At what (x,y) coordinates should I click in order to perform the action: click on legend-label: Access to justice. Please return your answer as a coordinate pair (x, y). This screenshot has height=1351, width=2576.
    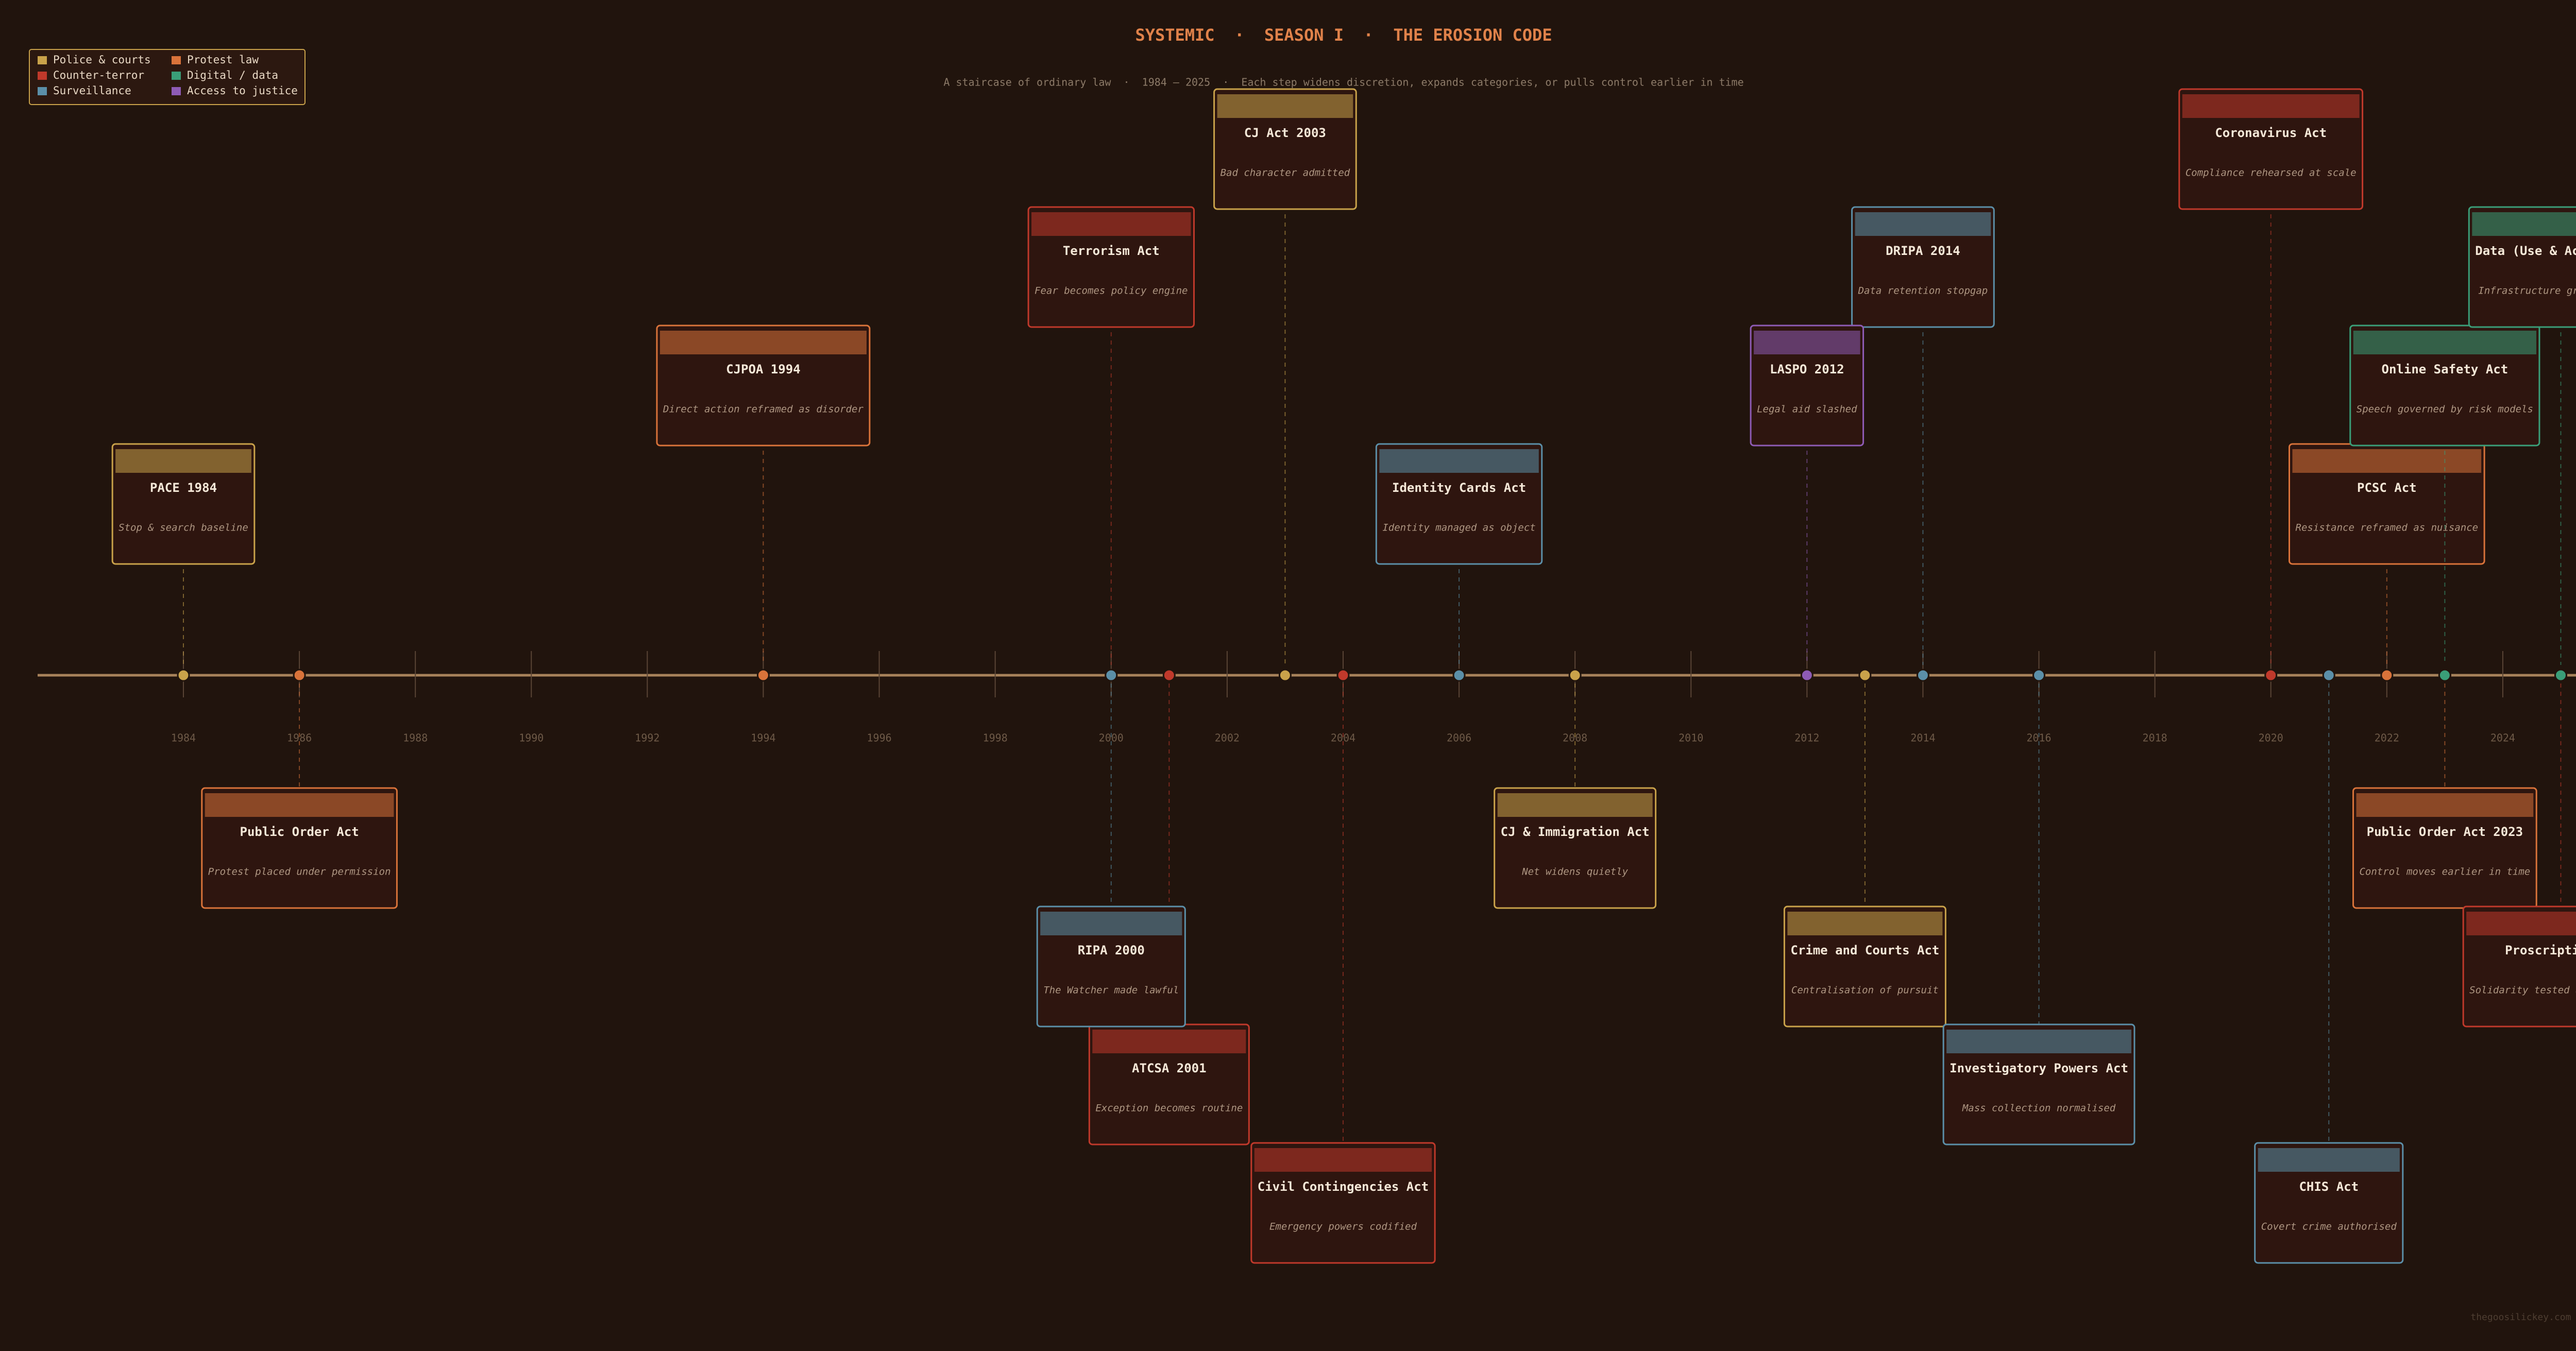
    Looking at the image, I should click on (242, 91).